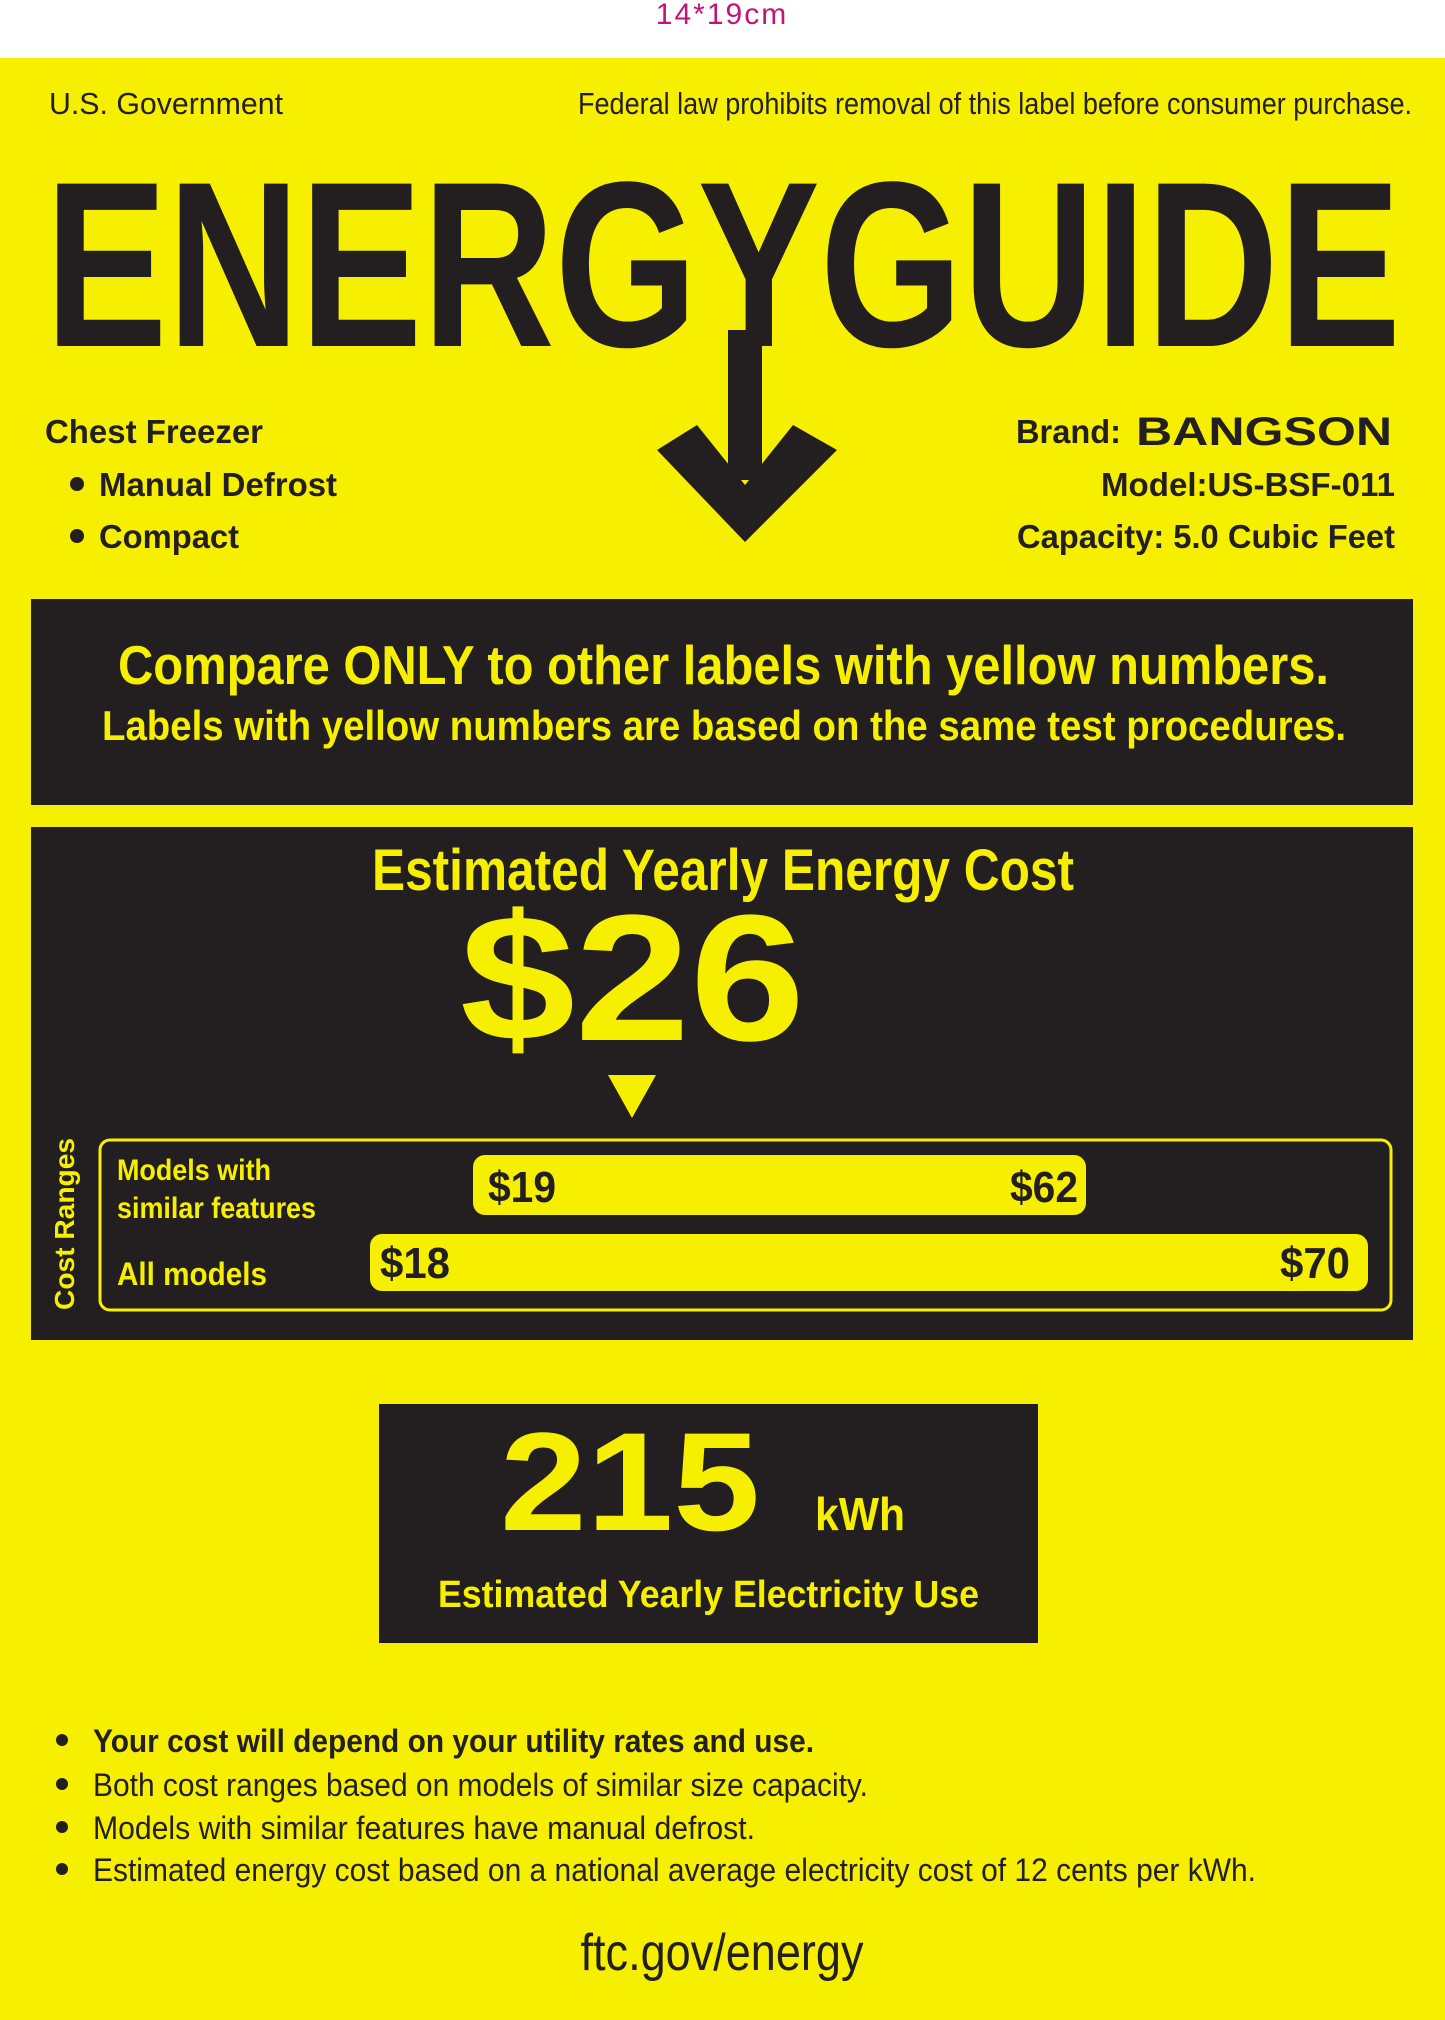  What do you see at coordinates (722, 1953) in the screenshot?
I see `footer-link: ftc.gov/energy` at bounding box center [722, 1953].